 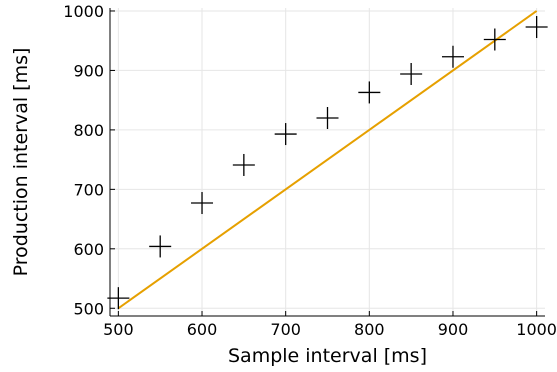 What do you see at coordinates (118, 329) in the screenshot?
I see `x-tick-label: 500` at bounding box center [118, 329].